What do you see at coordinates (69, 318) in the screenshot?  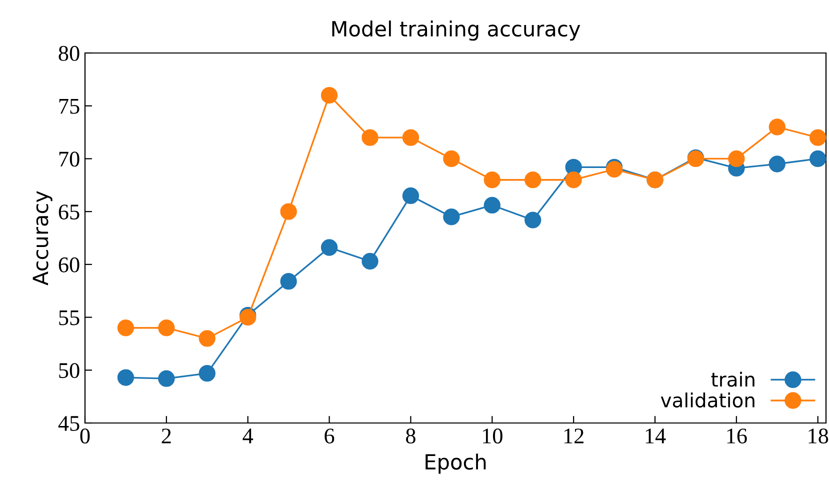 I see `y-tick-label: 55` at bounding box center [69, 318].